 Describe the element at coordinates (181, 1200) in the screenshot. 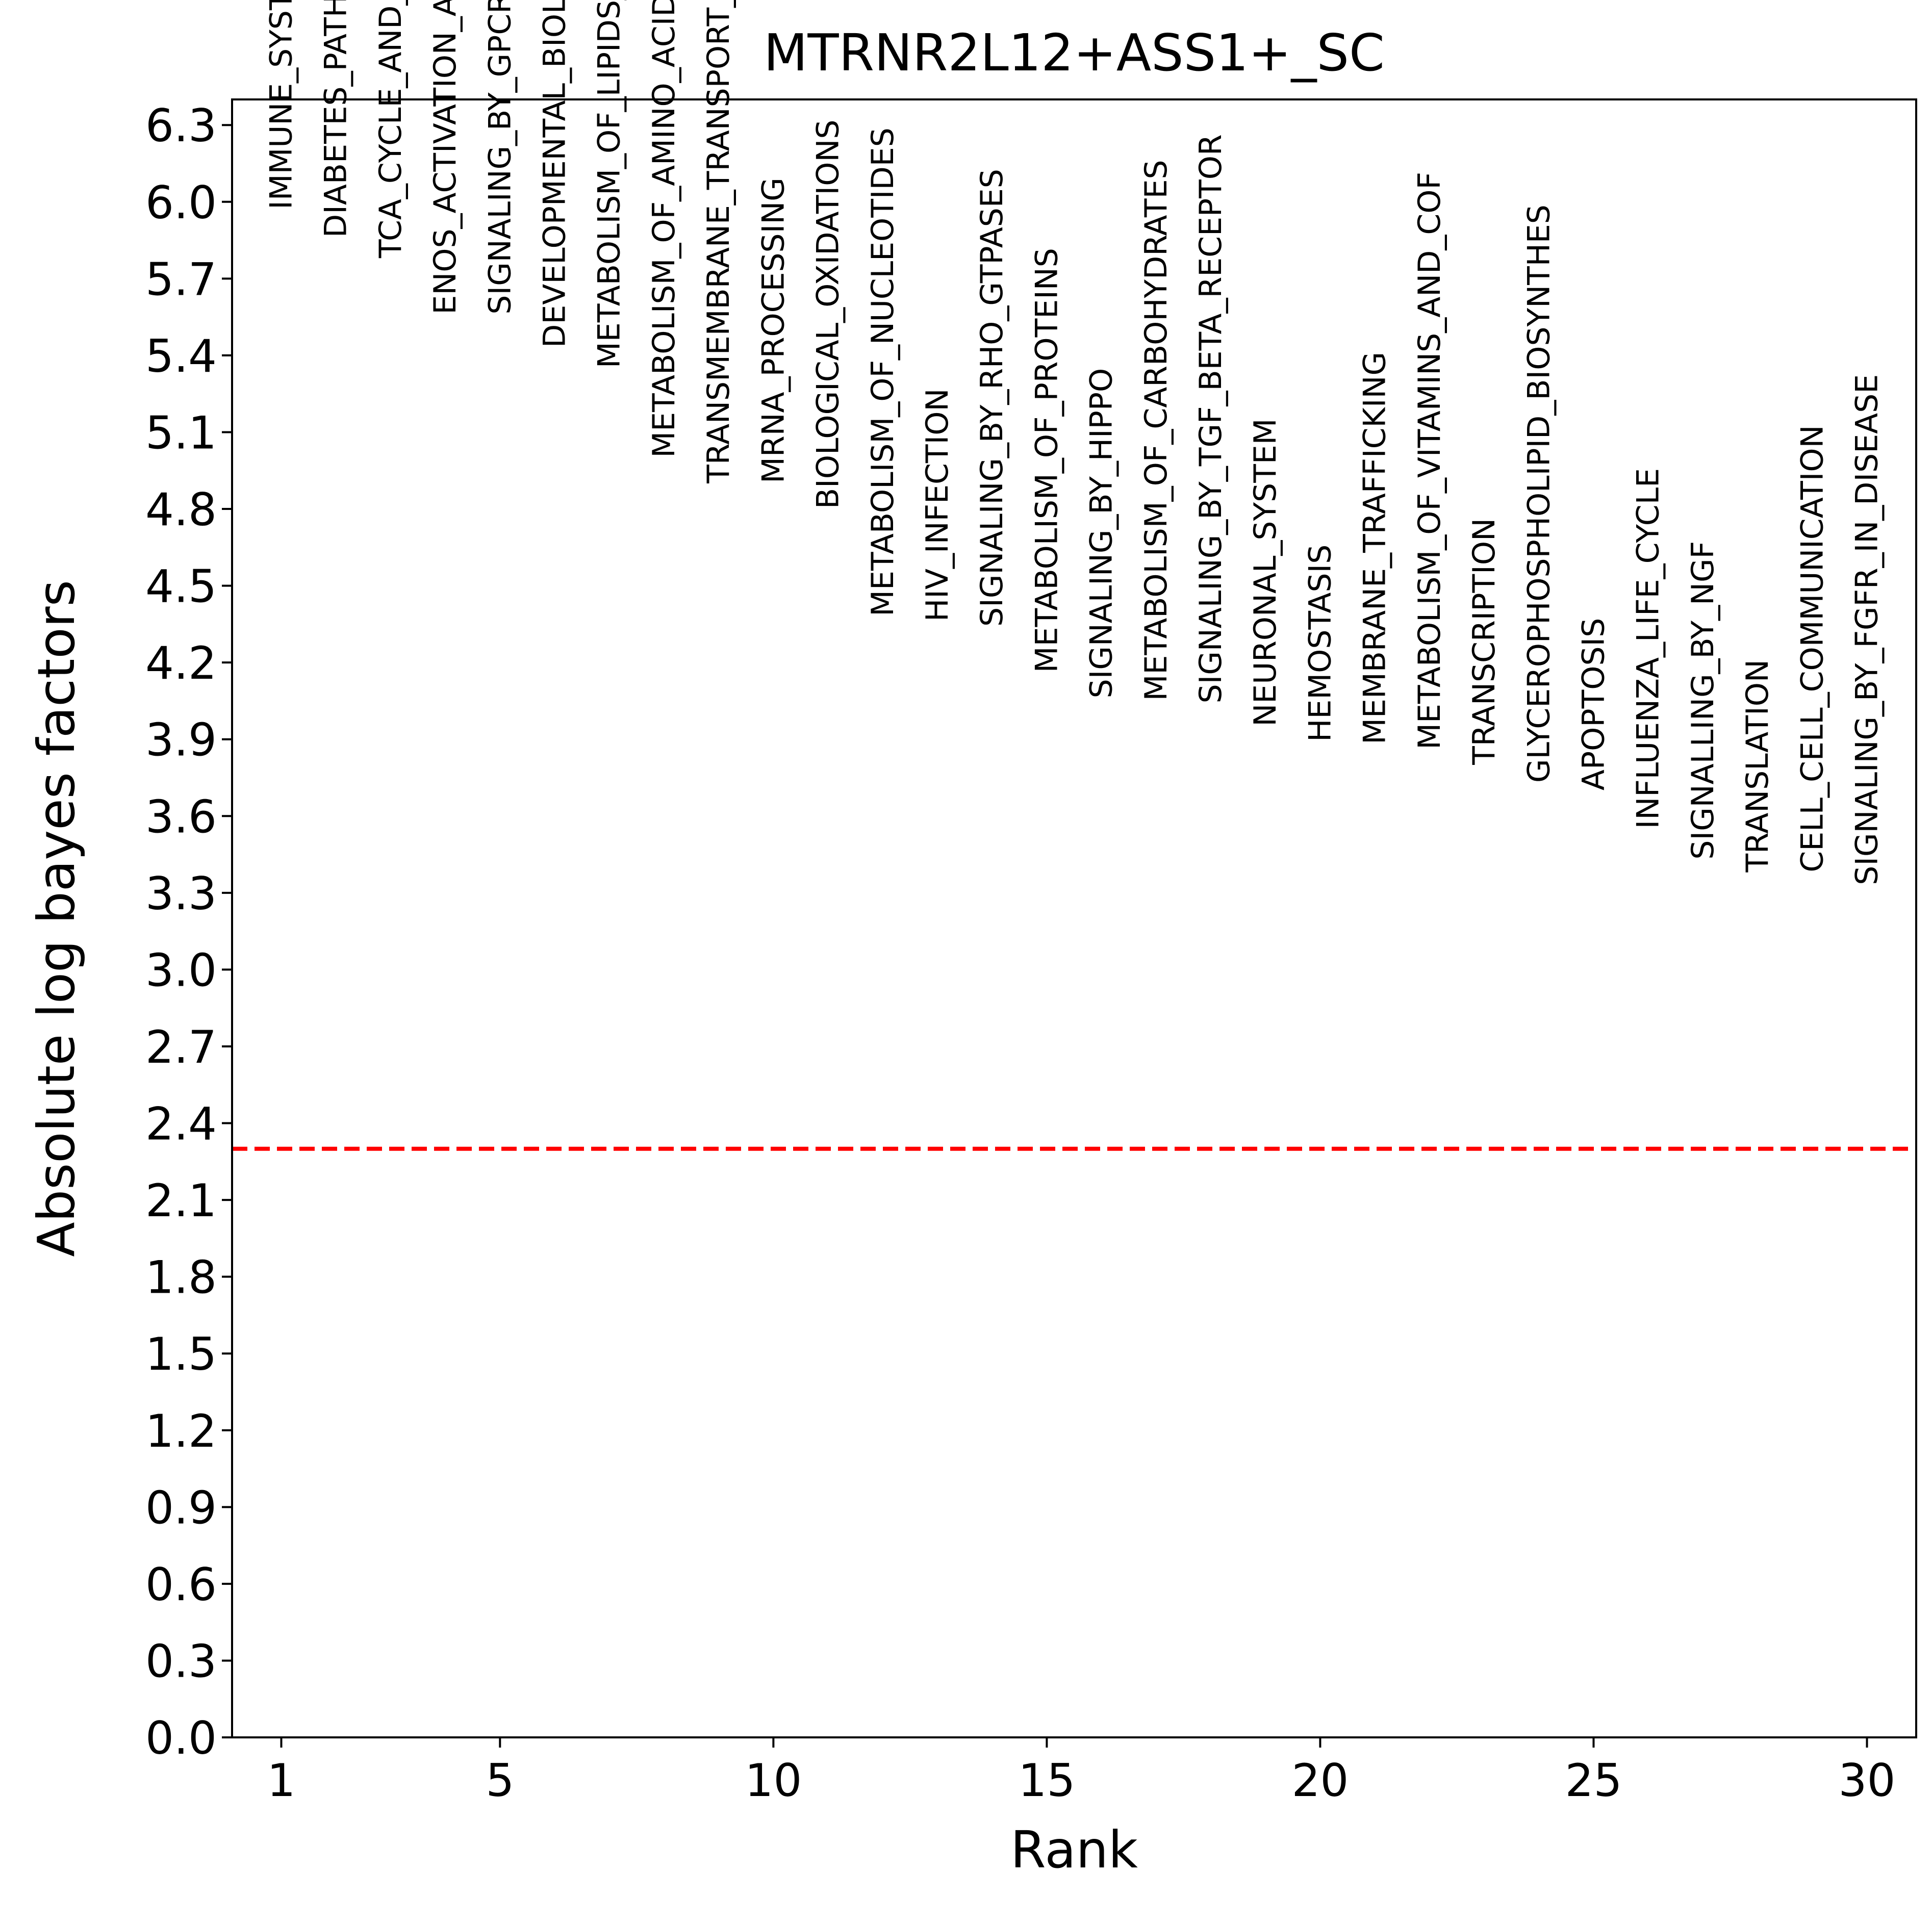

I see `y-tick-label: 2.1` at that location.